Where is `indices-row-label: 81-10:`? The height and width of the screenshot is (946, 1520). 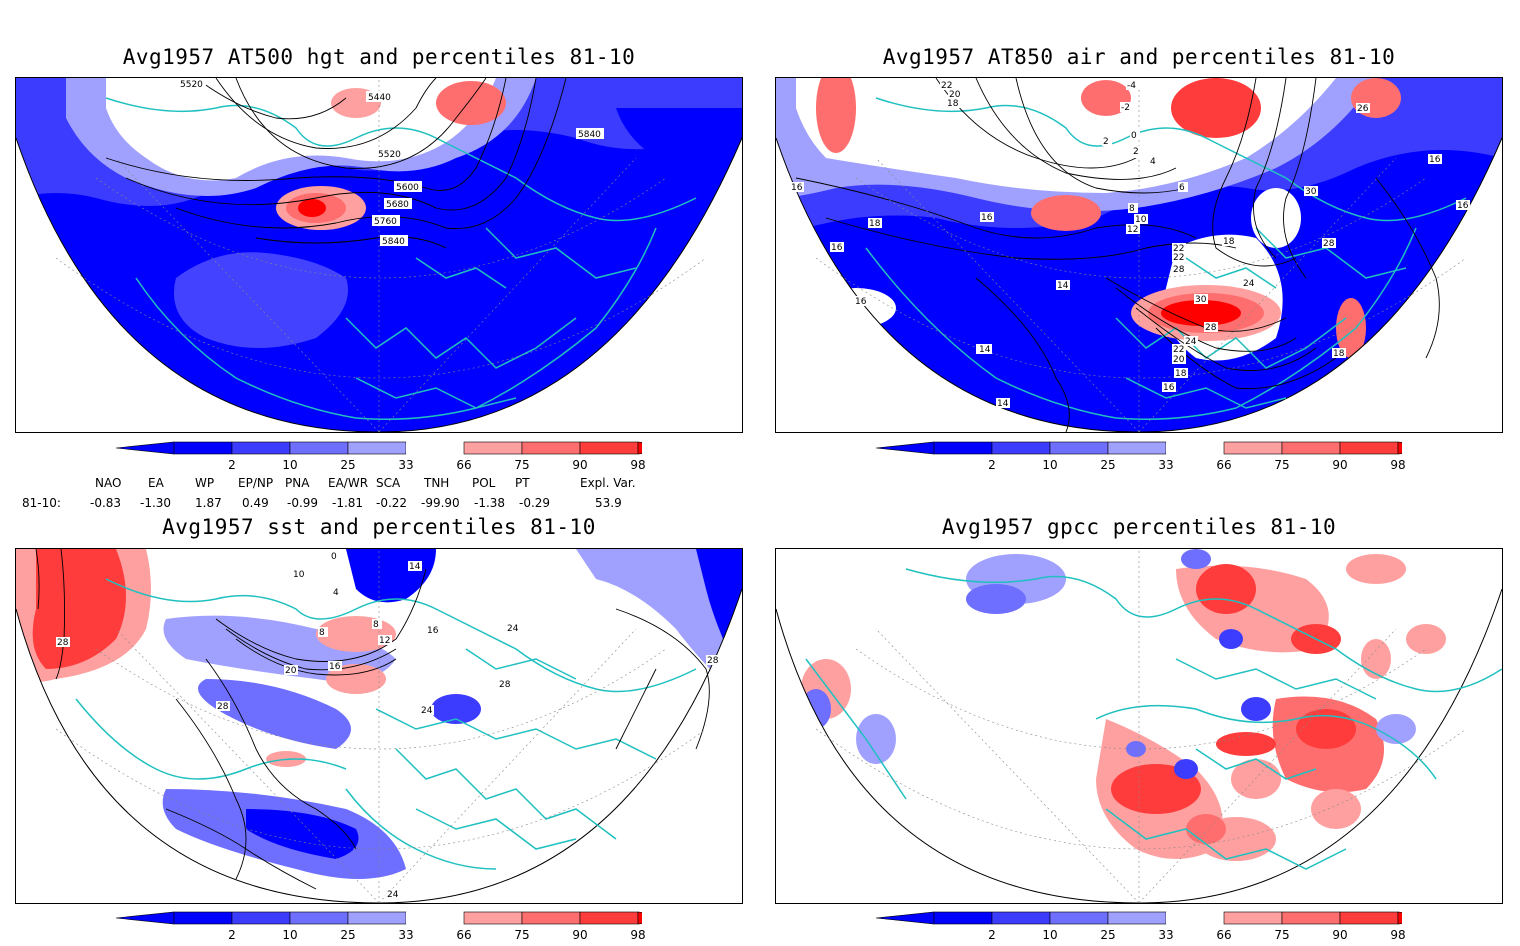
indices-row-label: 81-10: is located at coordinates (41, 503).